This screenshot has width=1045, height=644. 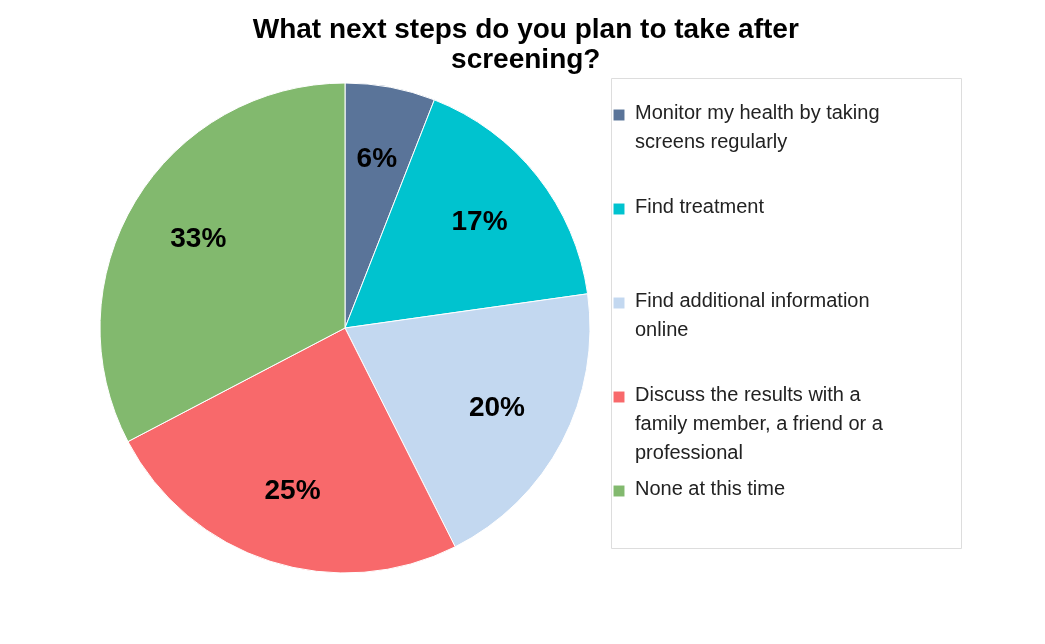 What do you see at coordinates (377, 158) in the screenshot?
I see `data-label: 6%` at bounding box center [377, 158].